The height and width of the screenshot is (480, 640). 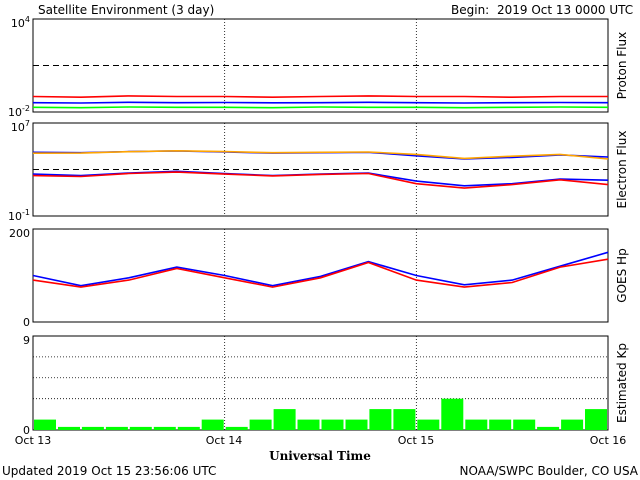 What do you see at coordinates (416, 440) in the screenshot?
I see `x-tick-oct15: Oct 15` at bounding box center [416, 440].